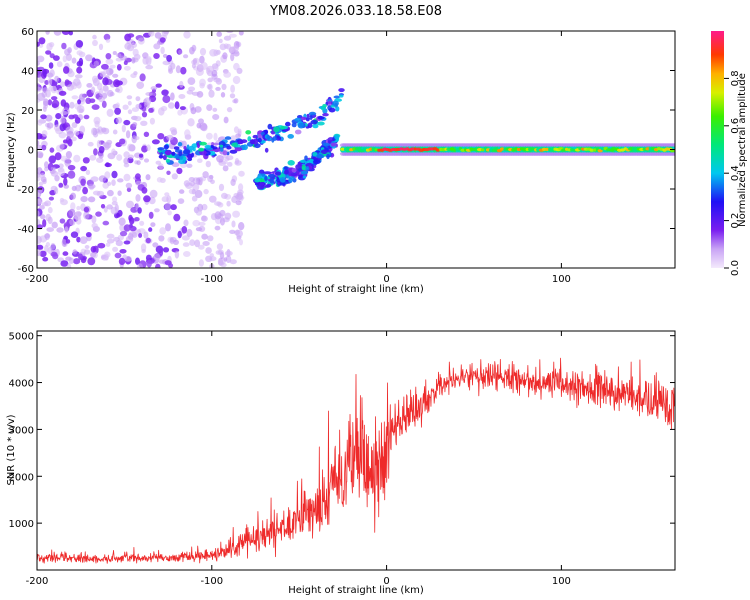 Image resolution: width=750 pixels, height=600 pixels. What do you see at coordinates (31, 151) in the screenshot?
I see `spectrogram-ytick-label: 0` at bounding box center [31, 151].